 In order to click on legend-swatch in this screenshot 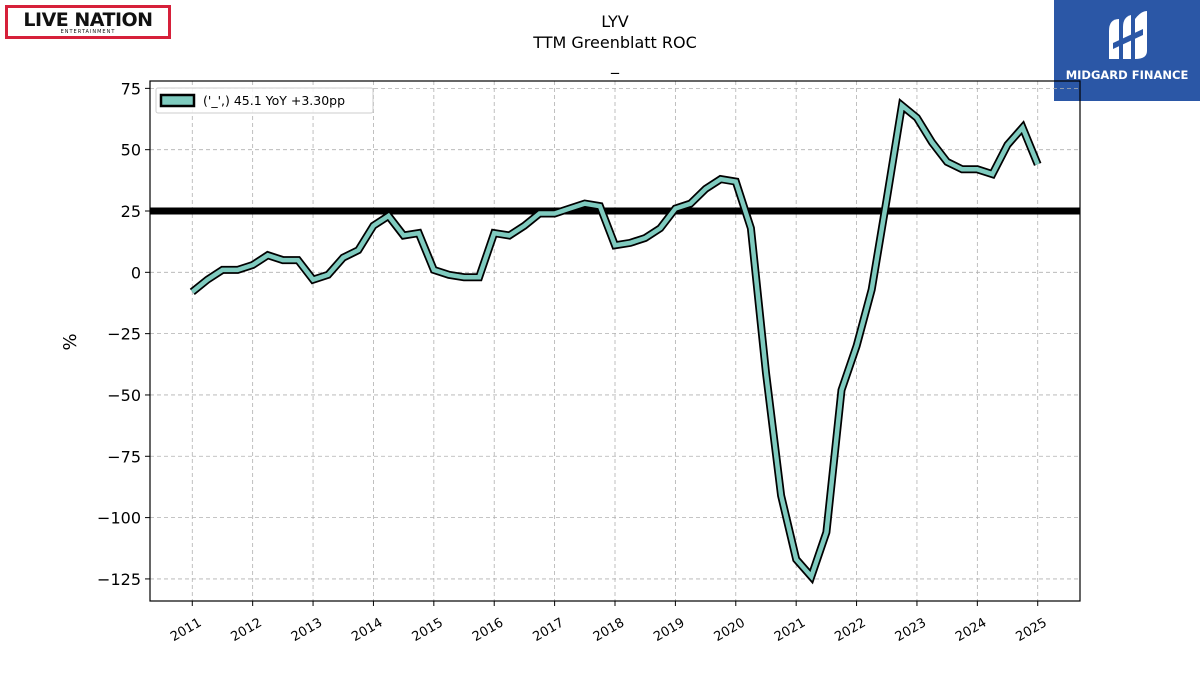, I will do `click(177, 100)`.